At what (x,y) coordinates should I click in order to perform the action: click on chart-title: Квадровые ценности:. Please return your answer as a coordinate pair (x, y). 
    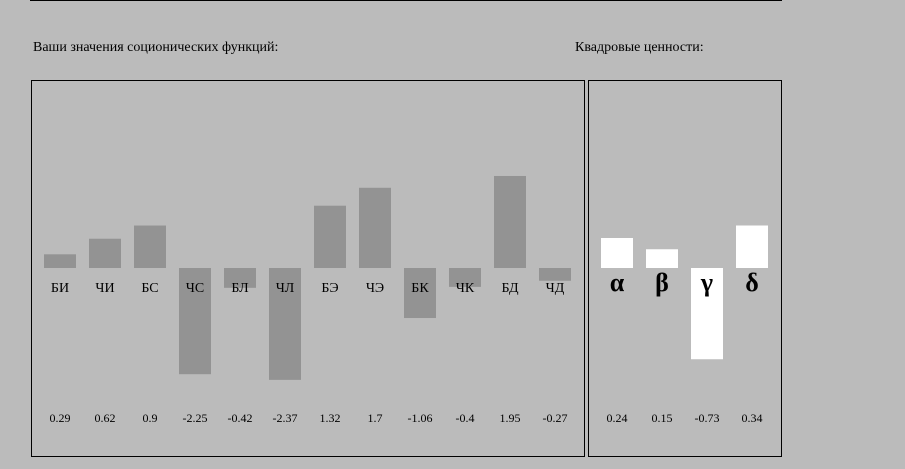
    Looking at the image, I should click on (639, 47).